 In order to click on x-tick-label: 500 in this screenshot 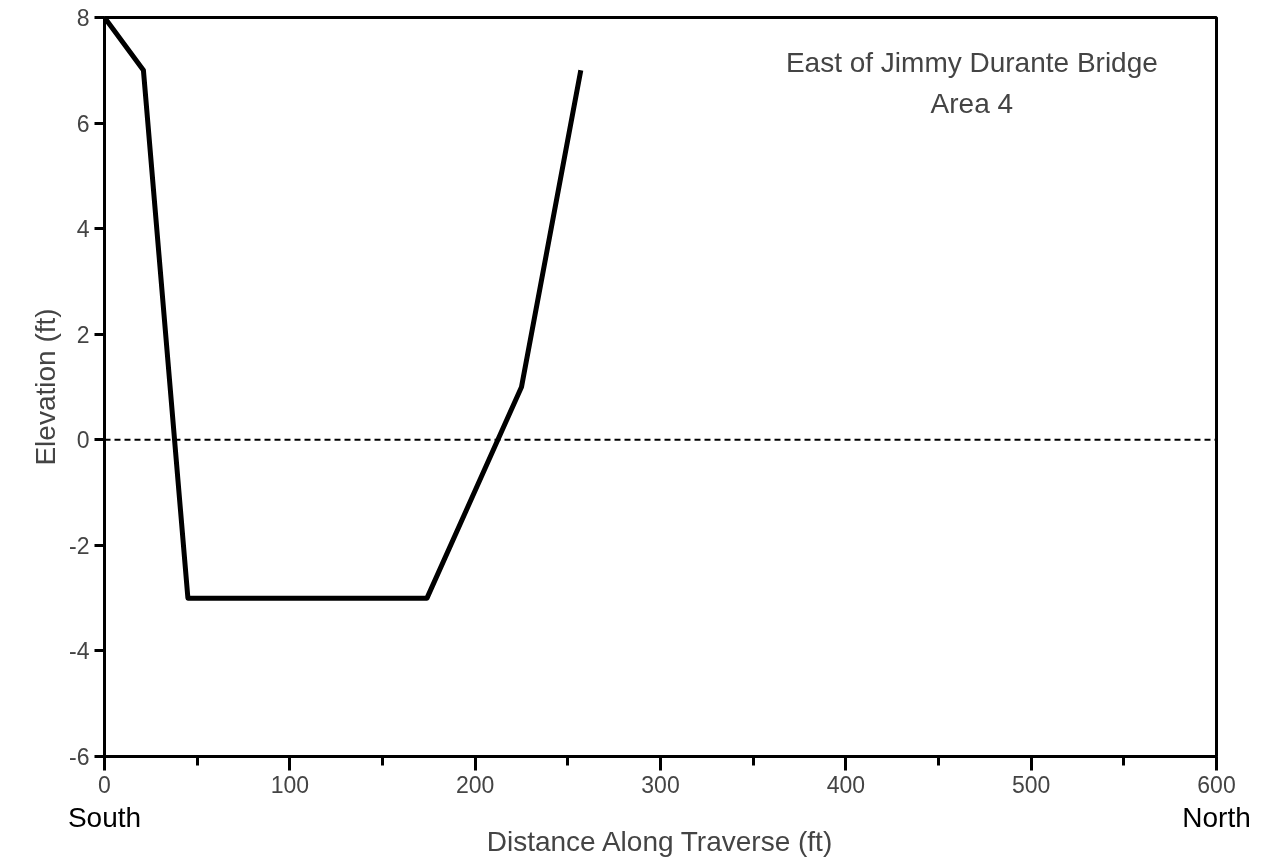, I will do `click(1031, 784)`.